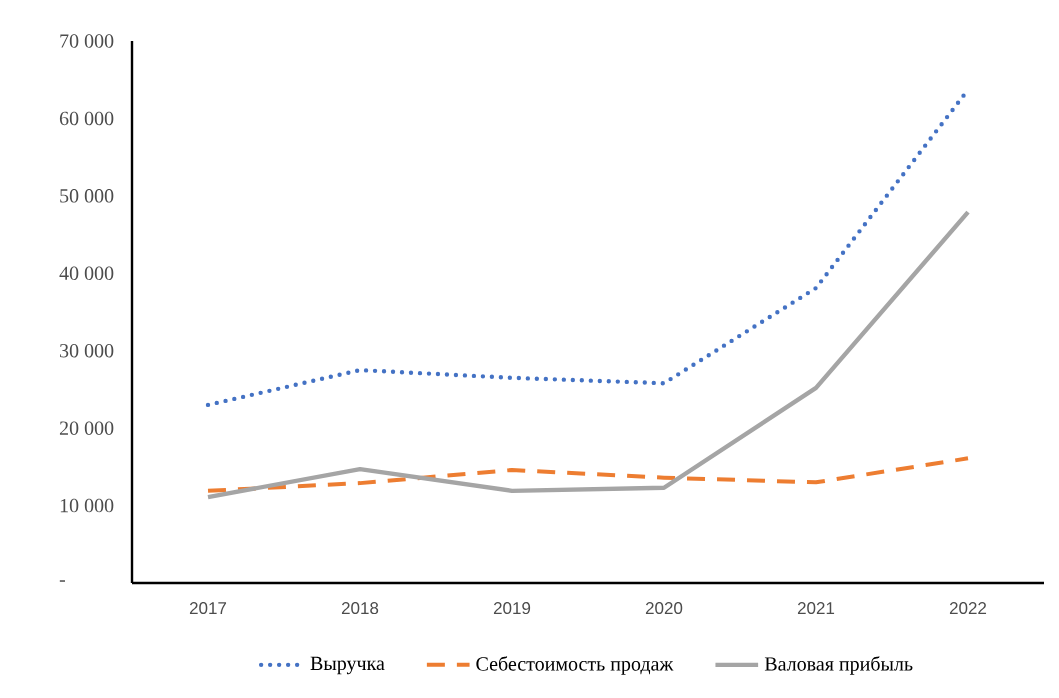 The width and height of the screenshot is (1059, 698). Describe the element at coordinates (575, 665) in the screenshot. I see `legend-label: Себестоимость продаж` at that location.